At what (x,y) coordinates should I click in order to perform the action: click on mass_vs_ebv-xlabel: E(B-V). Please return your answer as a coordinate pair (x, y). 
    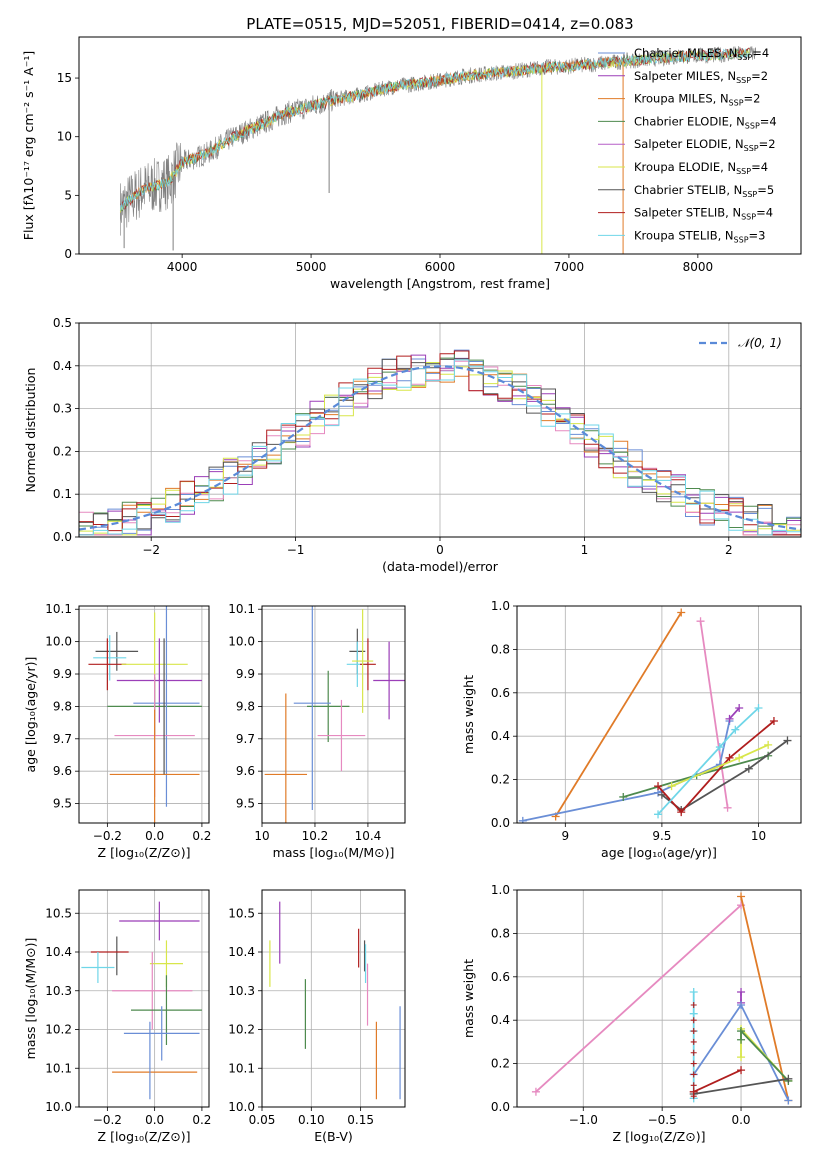
    Looking at the image, I should click on (333, 1136).